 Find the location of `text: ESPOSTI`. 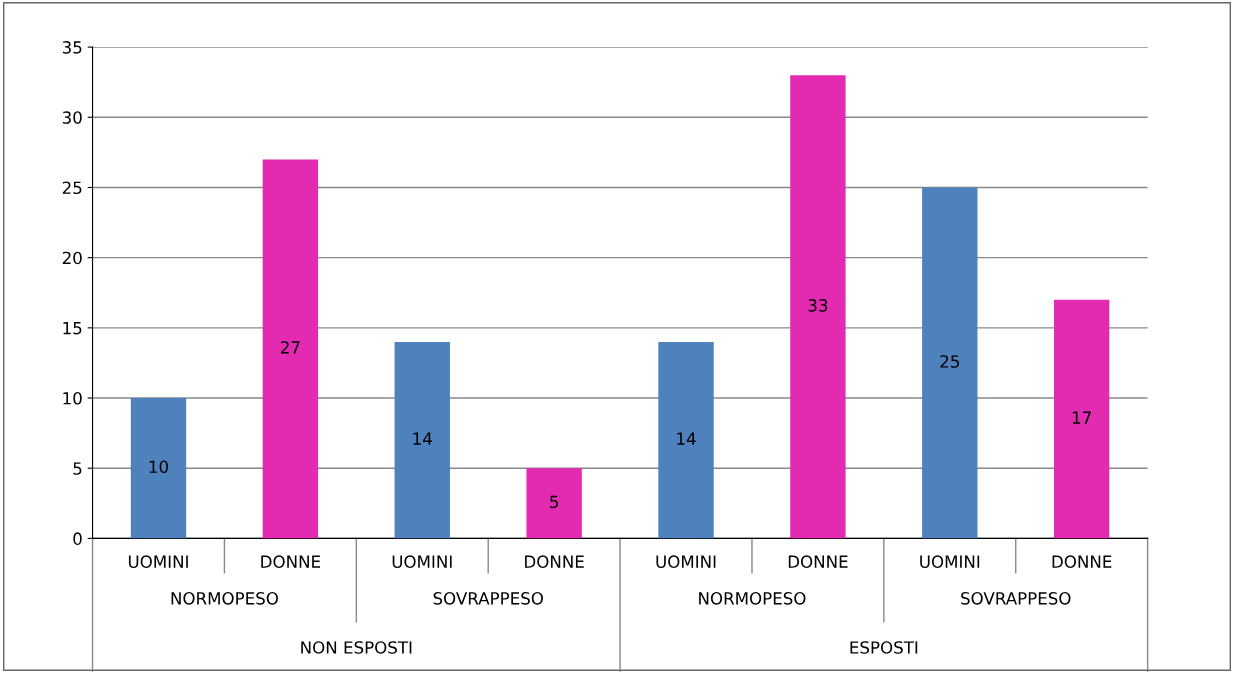

text: ESPOSTI is located at coordinates (884, 647).